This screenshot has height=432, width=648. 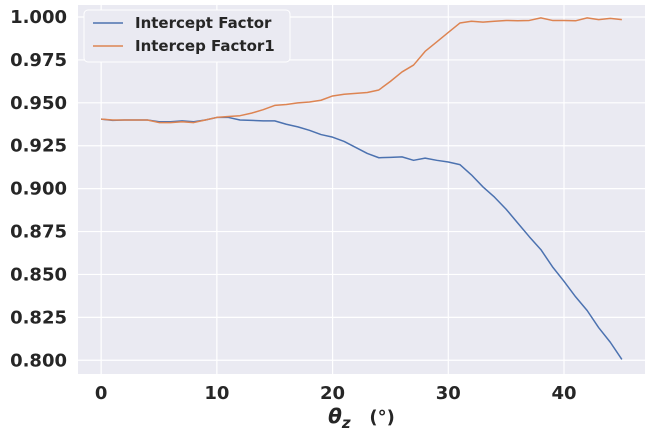 I want to click on x-tick-label: 30, so click(x=448, y=393).